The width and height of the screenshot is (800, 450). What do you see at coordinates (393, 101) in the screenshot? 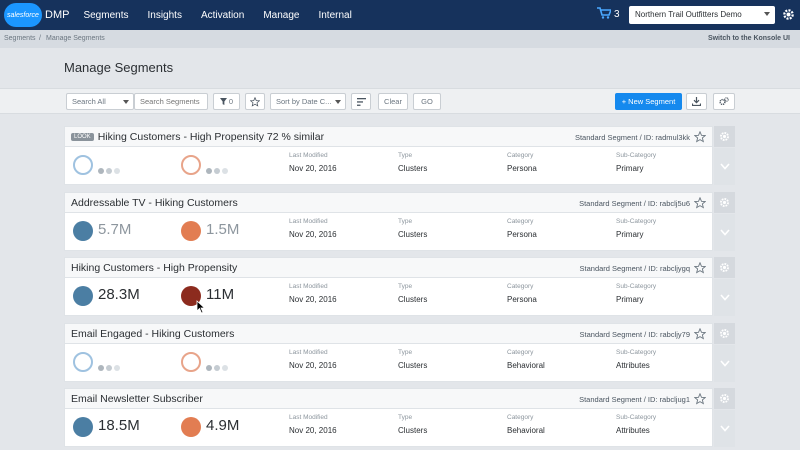
I see `clear-button: Clear` at bounding box center [393, 101].